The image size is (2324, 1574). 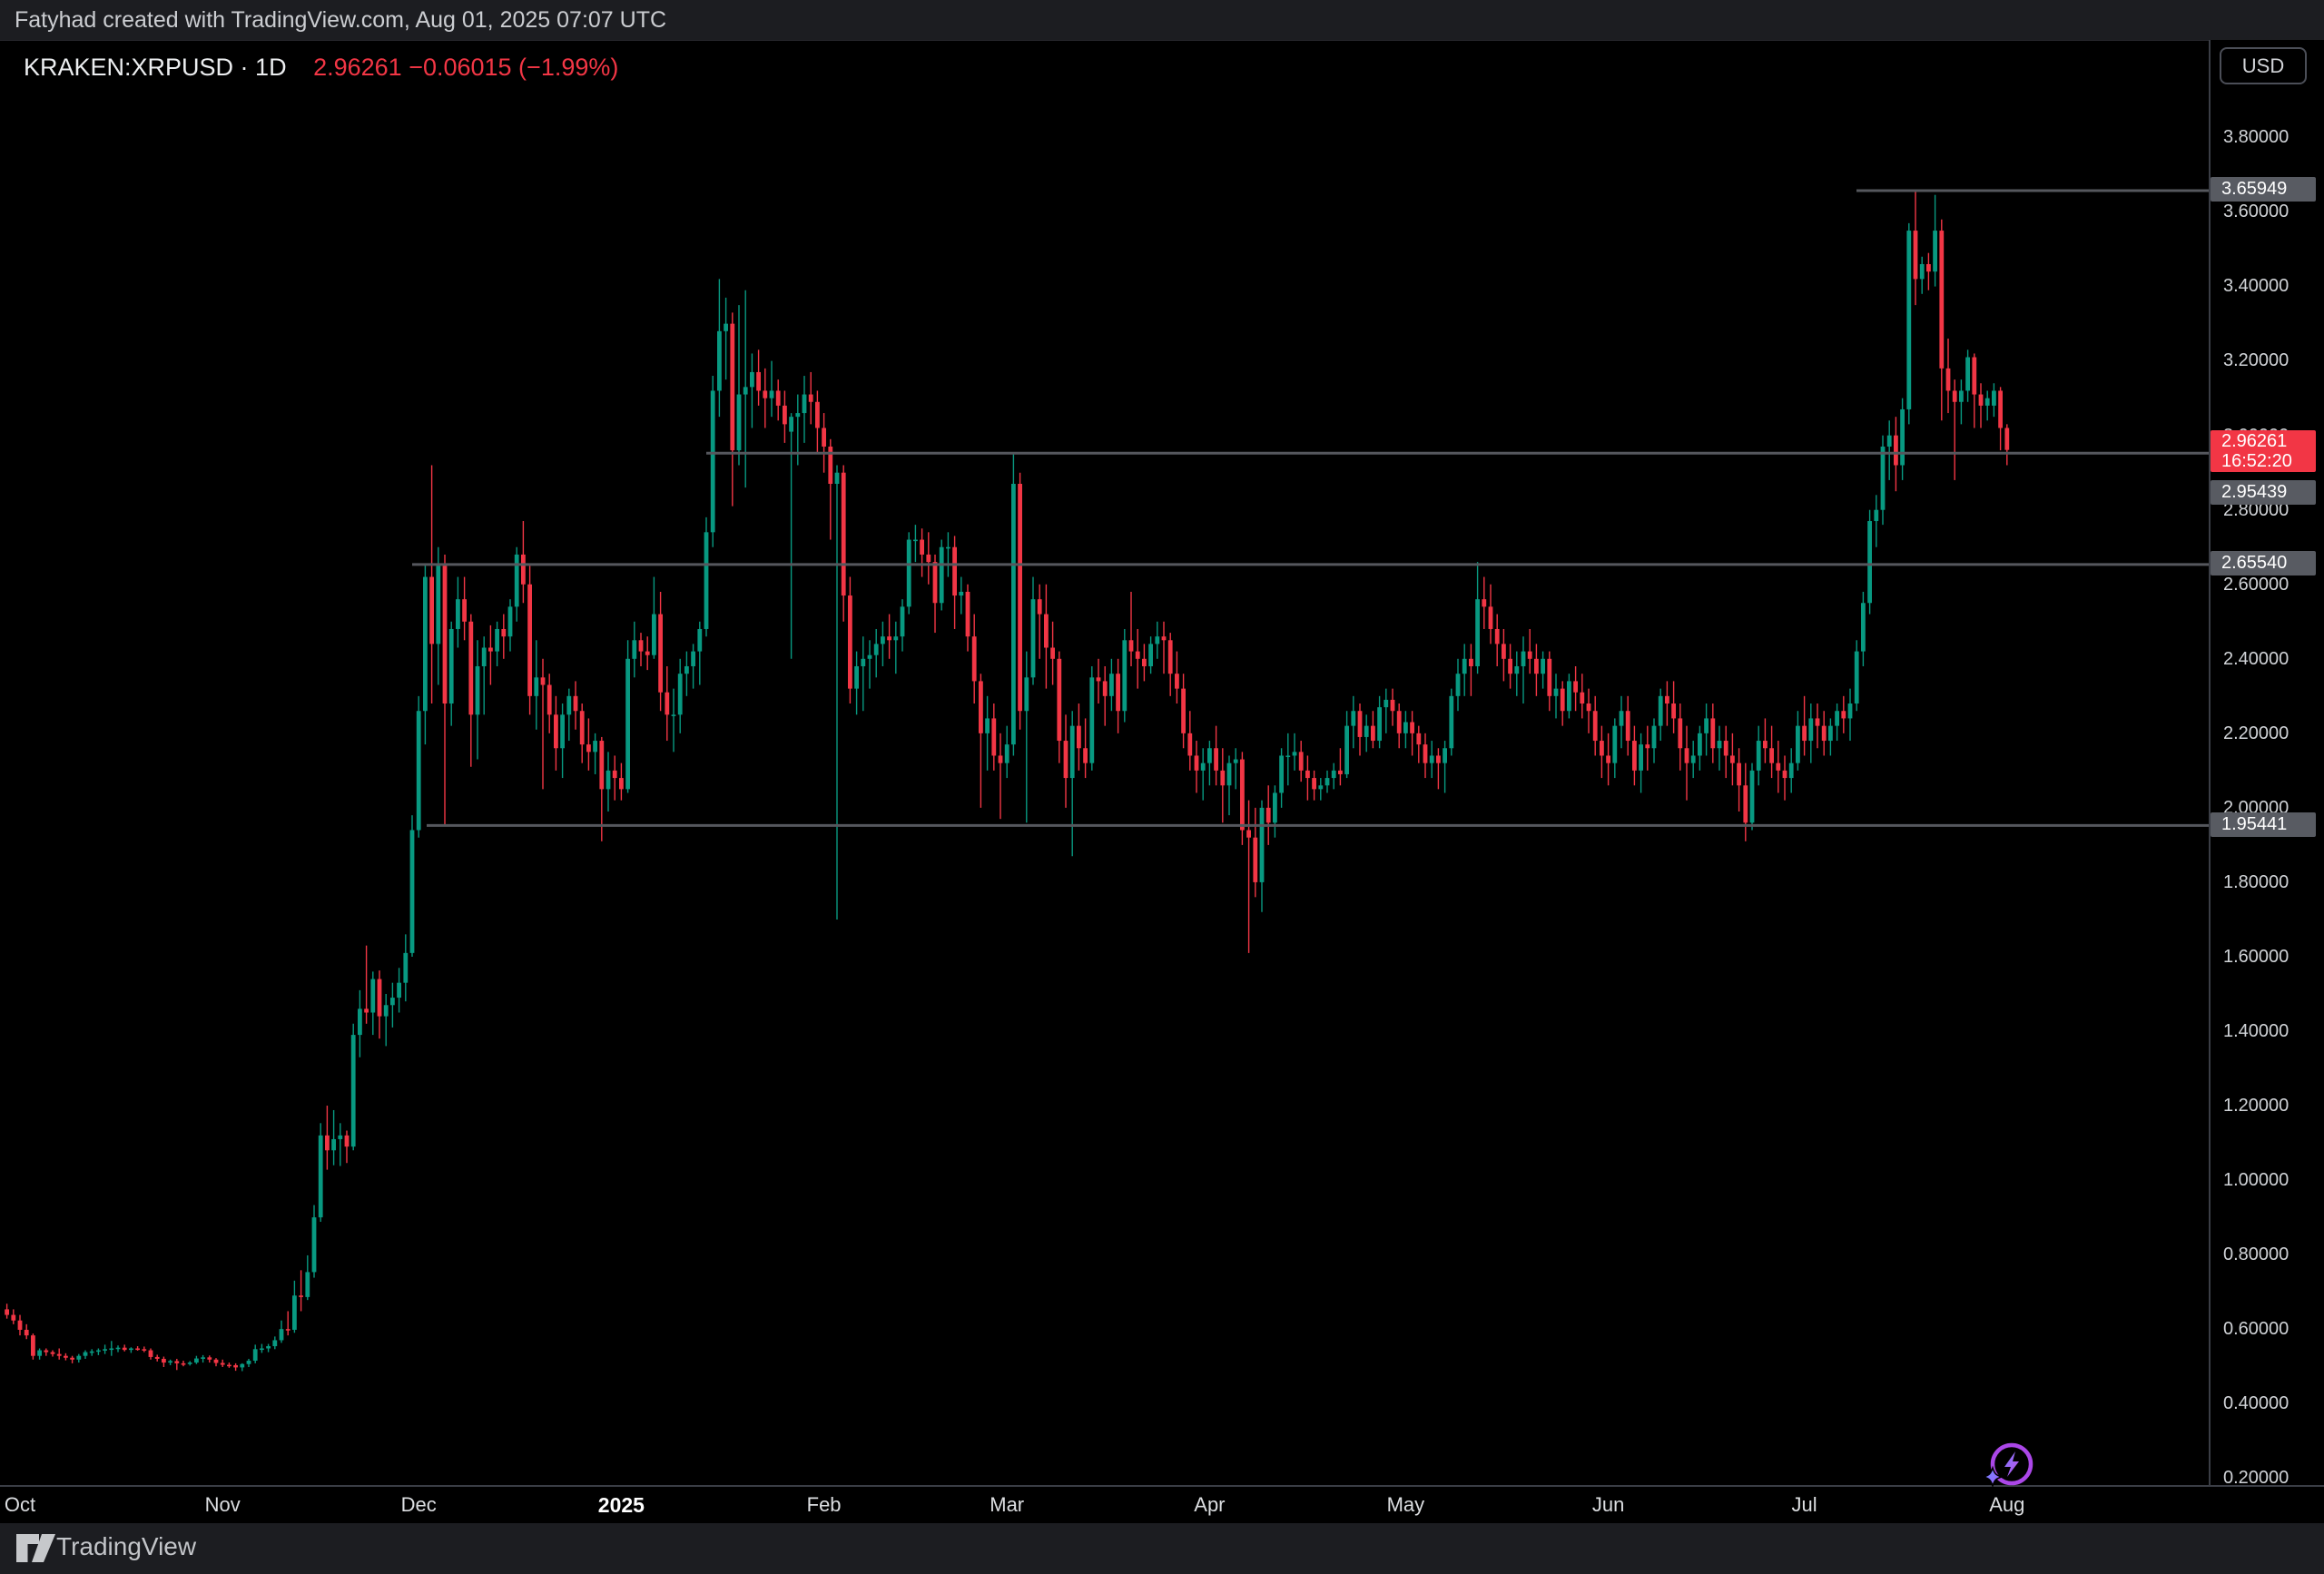 I want to click on currency-toggle-button: USD, so click(x=2263, y=65).